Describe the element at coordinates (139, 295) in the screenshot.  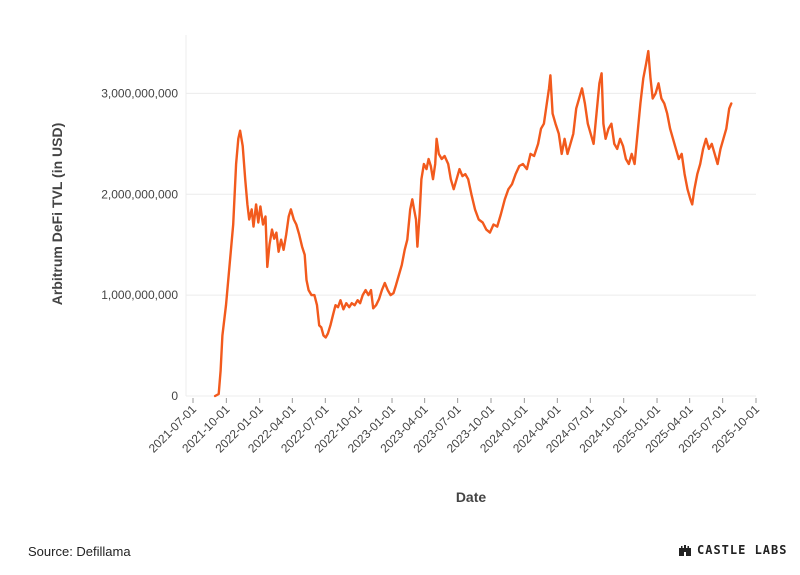
I see `y-tick-label: 1,000,000,000` at that location.